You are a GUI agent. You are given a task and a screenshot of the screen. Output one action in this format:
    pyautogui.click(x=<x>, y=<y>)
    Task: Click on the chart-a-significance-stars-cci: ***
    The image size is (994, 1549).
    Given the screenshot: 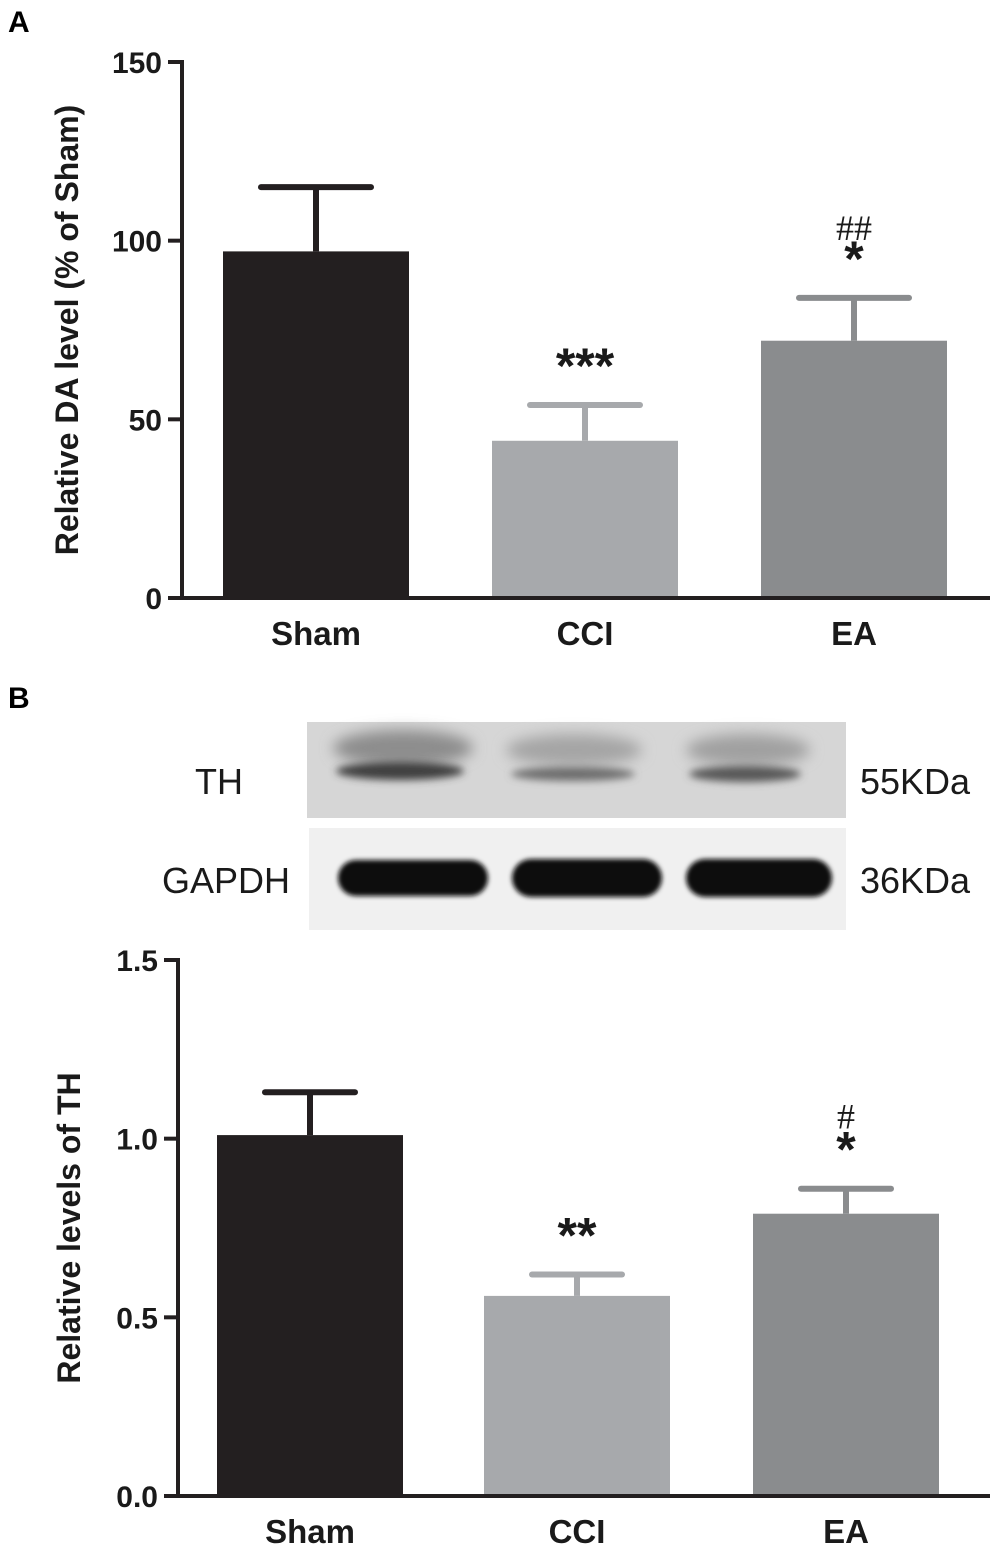 What is the action you would take?
    pyautogui.click(x=585, y=366)
    